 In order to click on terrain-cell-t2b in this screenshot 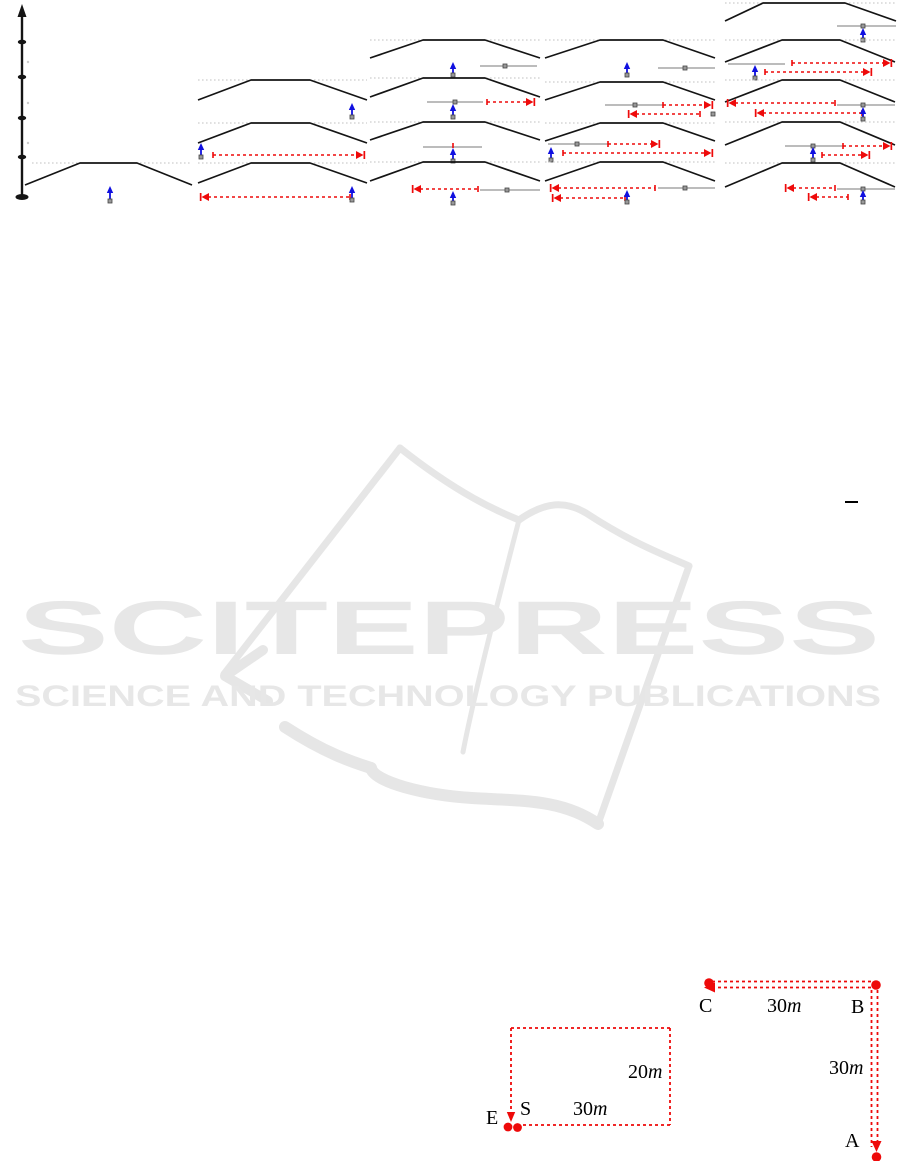, I will do `click(455, 98)`.